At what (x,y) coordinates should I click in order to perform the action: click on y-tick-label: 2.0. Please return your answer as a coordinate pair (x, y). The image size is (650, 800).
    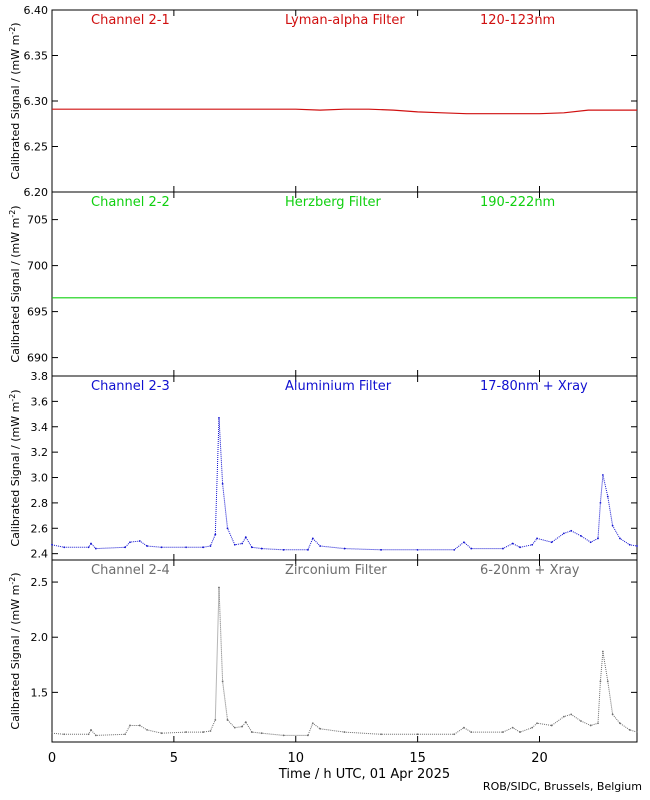
    Looking at the image, I should click on (40, 637).